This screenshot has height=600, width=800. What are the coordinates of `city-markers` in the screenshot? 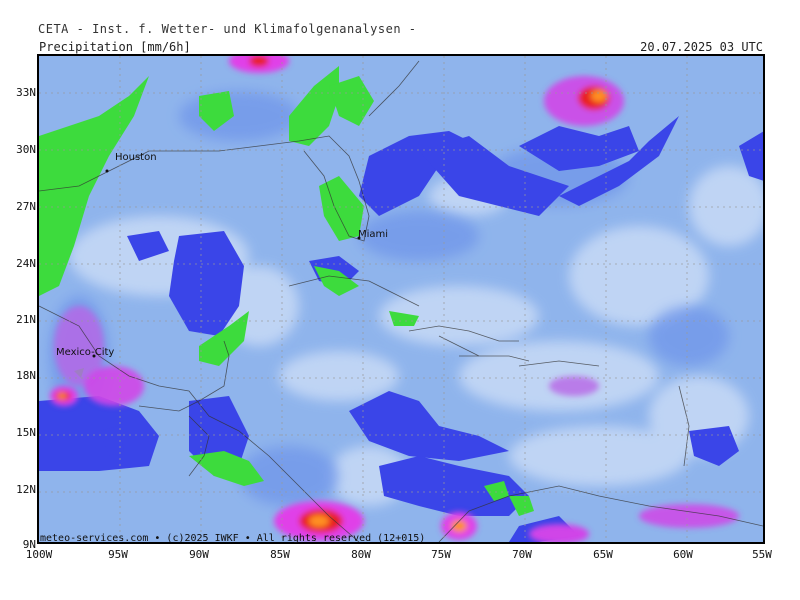 It's located at (226, 263).